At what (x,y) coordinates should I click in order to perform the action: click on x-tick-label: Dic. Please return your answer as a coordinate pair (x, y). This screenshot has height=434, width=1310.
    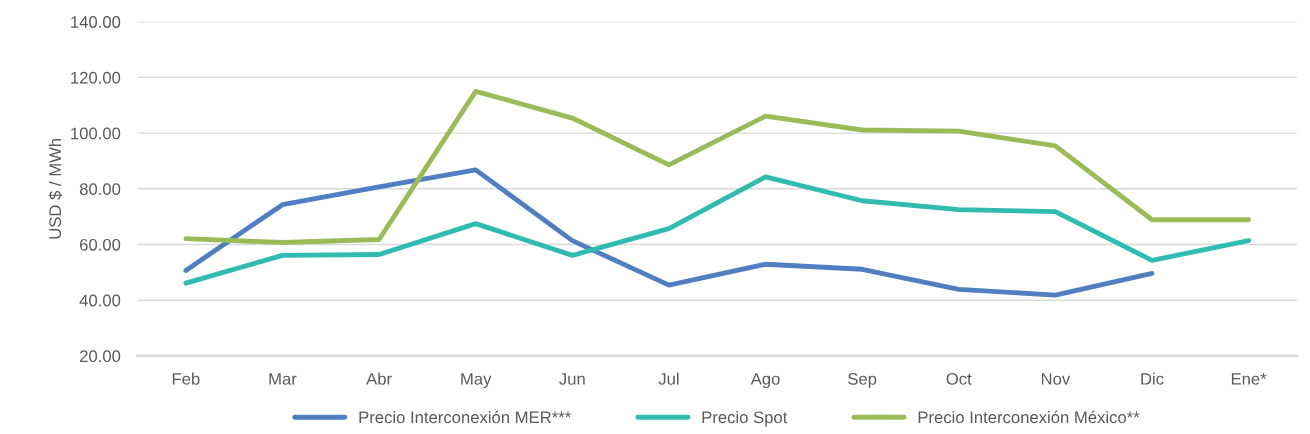
    Looking at the image, I should click on (1152, 378).